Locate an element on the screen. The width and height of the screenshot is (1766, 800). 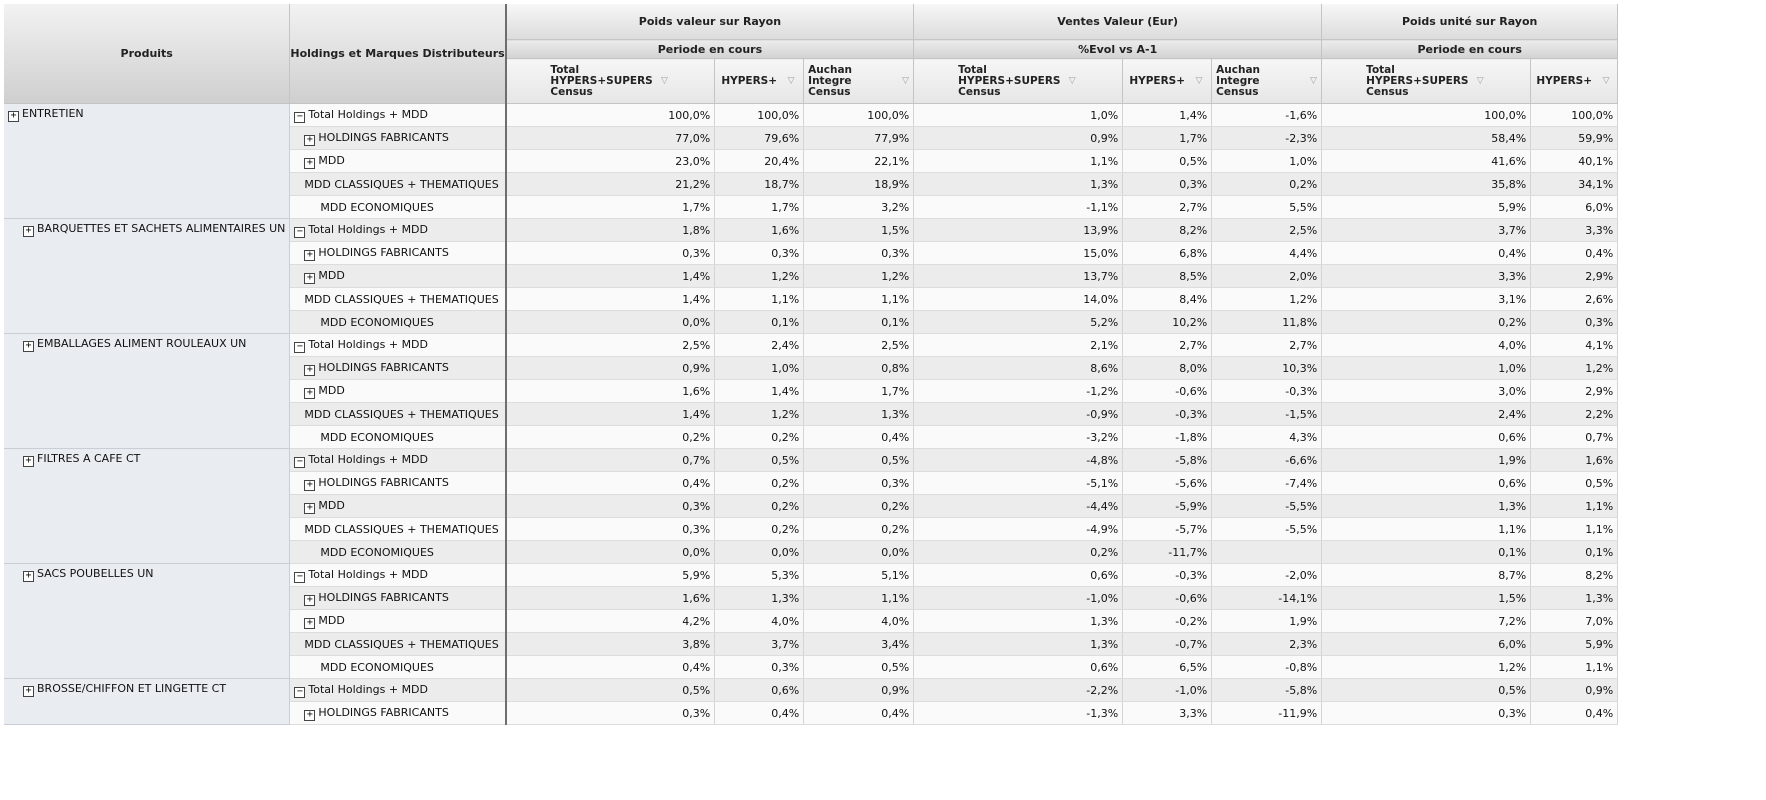
value-cell: 13,7% is located at coordinates (1018, 276).